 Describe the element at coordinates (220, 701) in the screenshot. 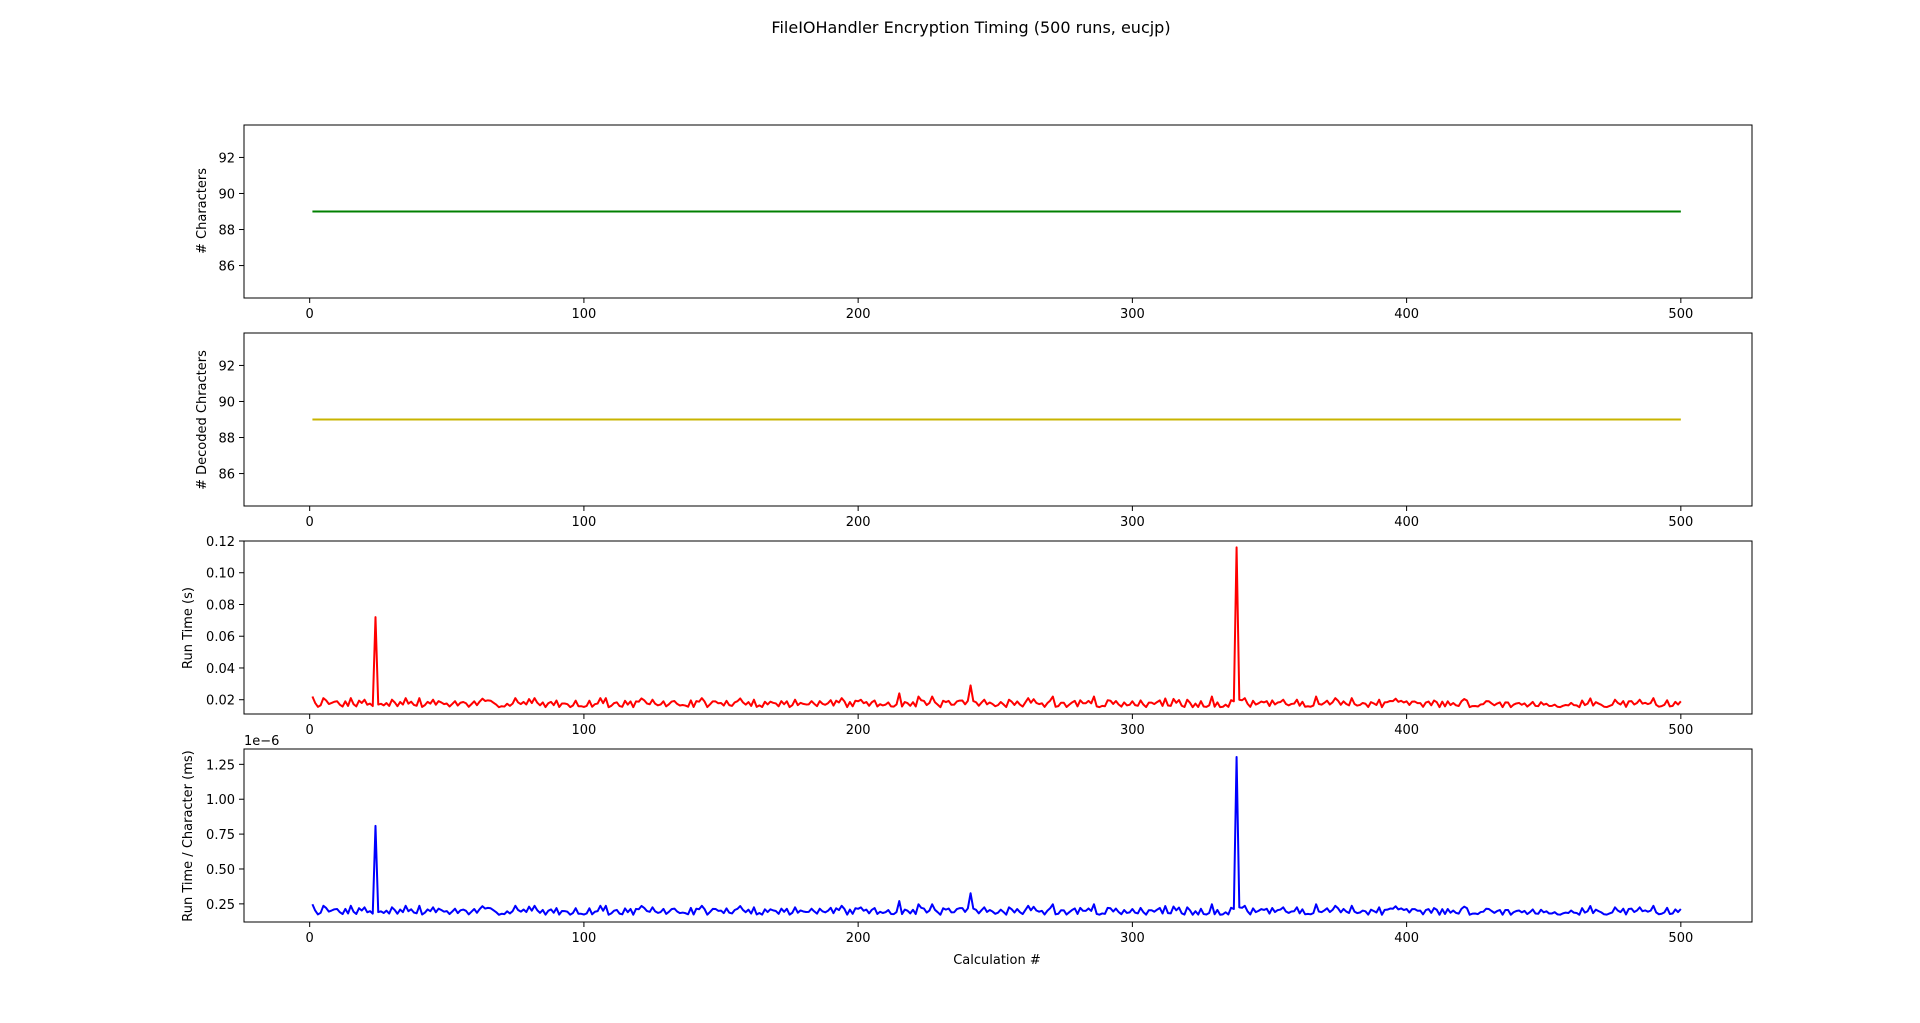

I see `y-tick-label: 0.02` at that location.